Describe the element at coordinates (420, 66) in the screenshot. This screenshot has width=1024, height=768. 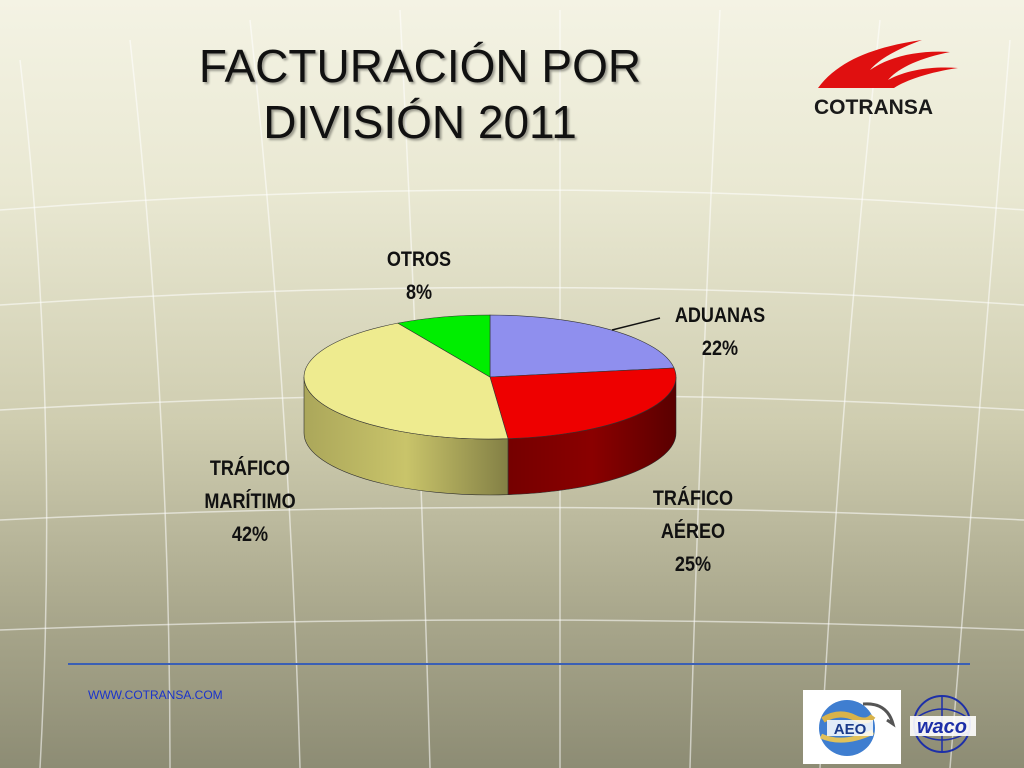
I see `title-line-1: FACTURACIÓN POR` at that location.